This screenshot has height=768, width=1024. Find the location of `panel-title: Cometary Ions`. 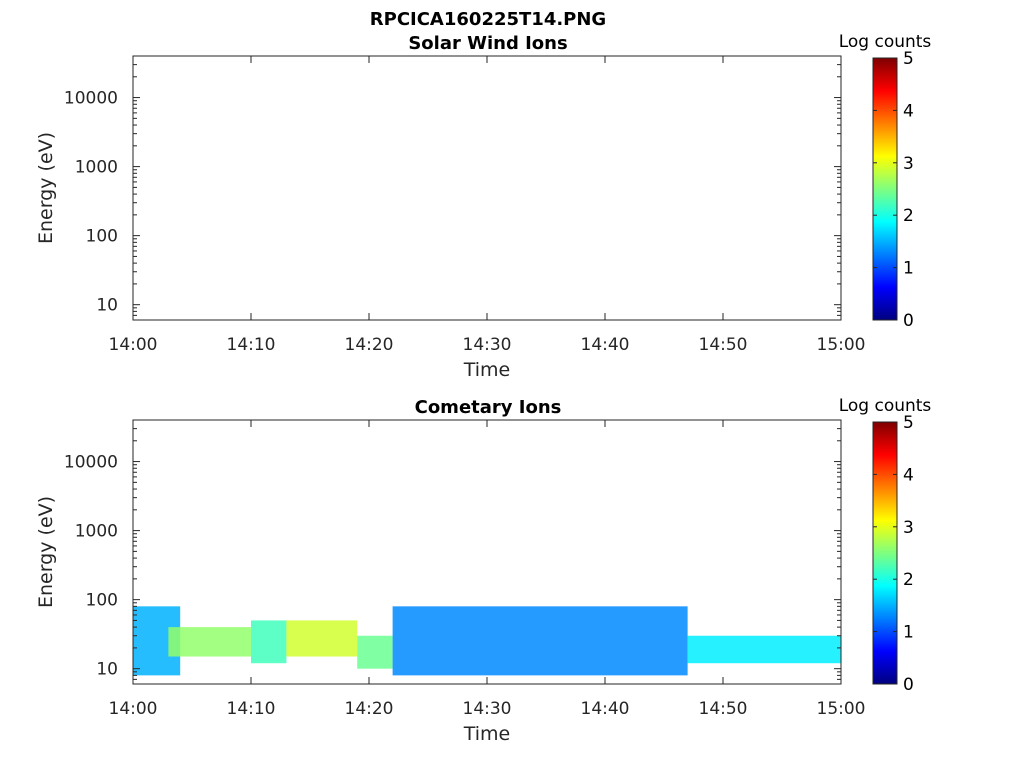

panel-title: Cometary Ions is located at coordinates (488, 407).